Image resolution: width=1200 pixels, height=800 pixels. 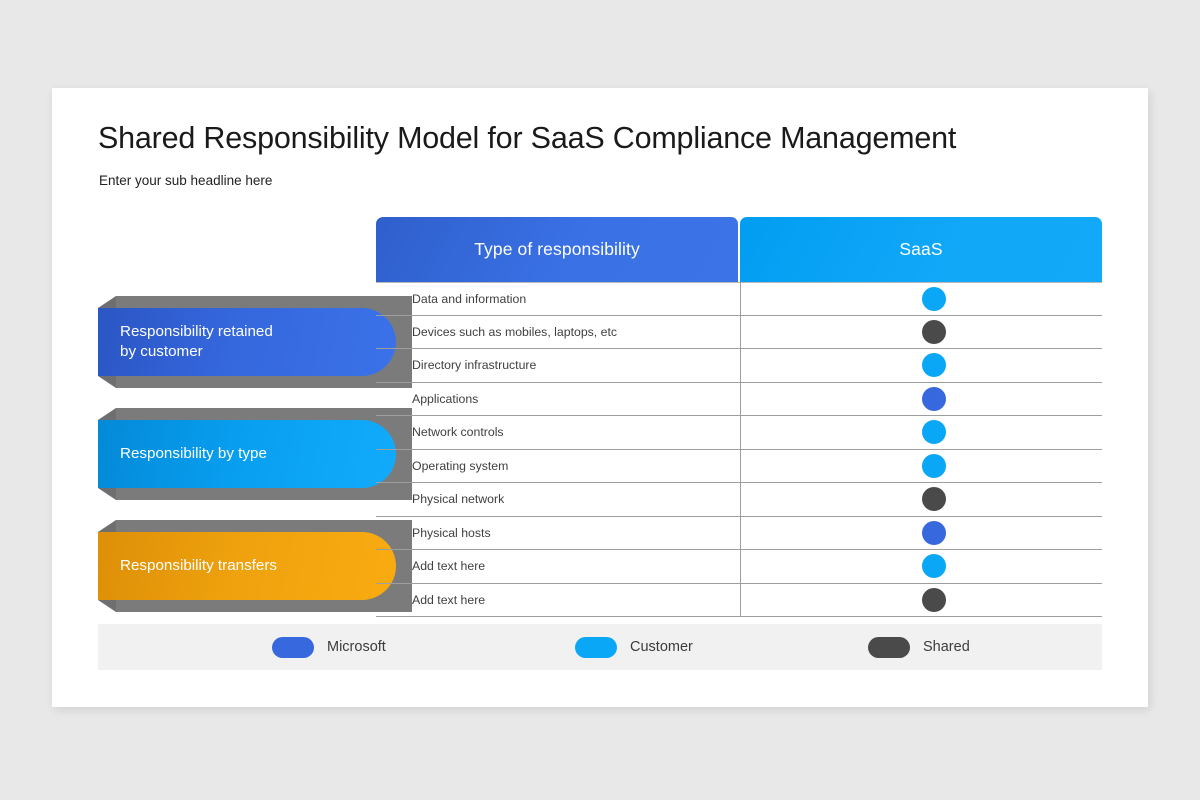 I want to click on stage-body: Responsibility by type, so click(x=247, y=454).